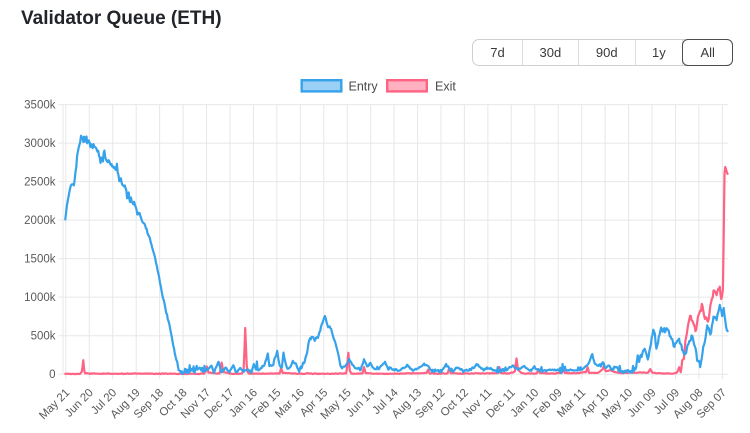 This screenshot has width=750, height=433. I want to click on svg-text: 3000k, so click(40, 144).